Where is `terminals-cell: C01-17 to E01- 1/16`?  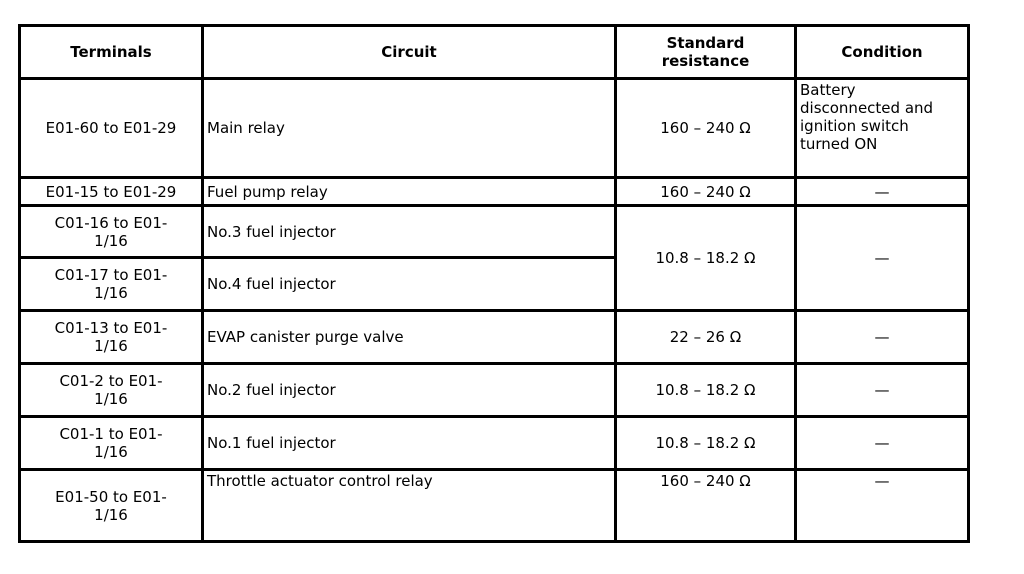 terminals-cell: C01-17 to E01- 1/16 is located at coordinates (111, 284).